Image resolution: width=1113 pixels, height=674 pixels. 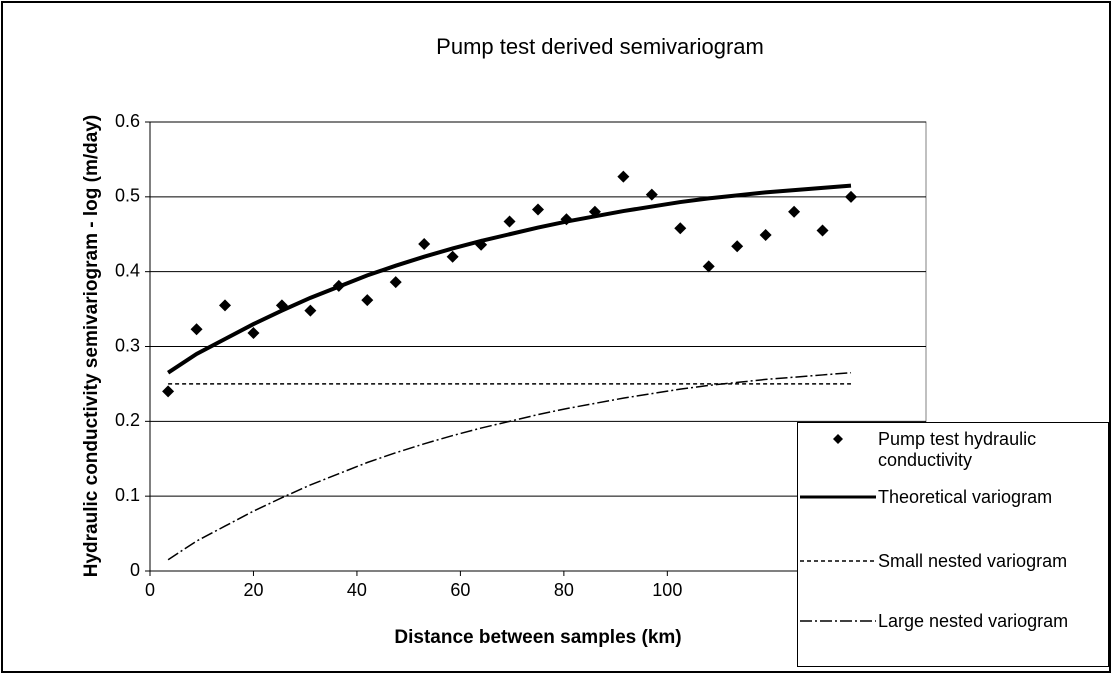 I want to click on x-tick-label: 60, so click(x=460, y=590).